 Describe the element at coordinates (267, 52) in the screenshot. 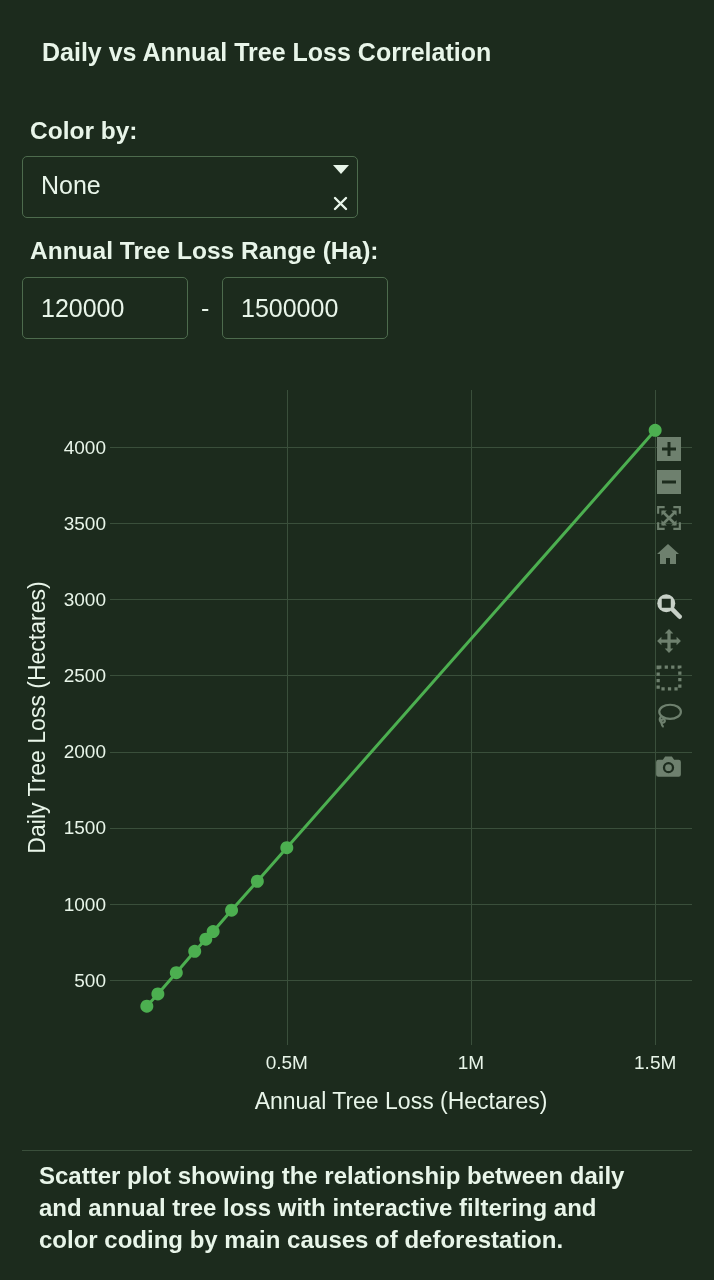

I see `chart-title: Daily vs Annual Tree Loss Correlation` at that location.